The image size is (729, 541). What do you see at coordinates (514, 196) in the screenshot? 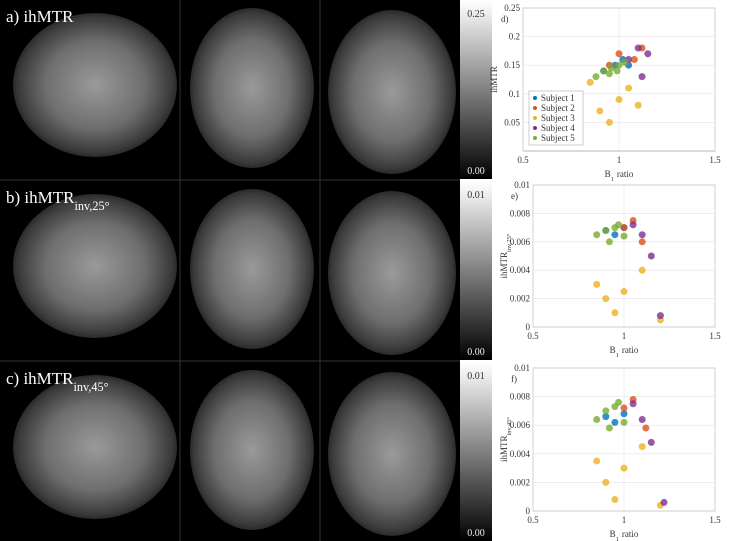
I see `panel-label: e)` at bounding box center [514, 196].